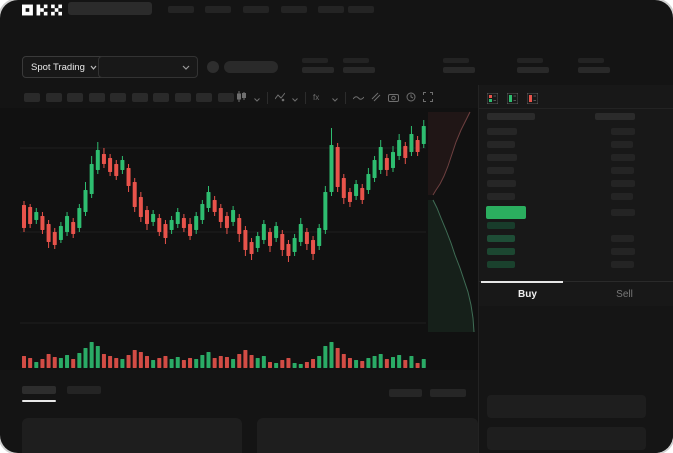 This screenshot has width=673, height=453. What do you see at coordinates (241, 98) in the screenshot?
I see `candle-style-icon` at bounding box center [241, 98].